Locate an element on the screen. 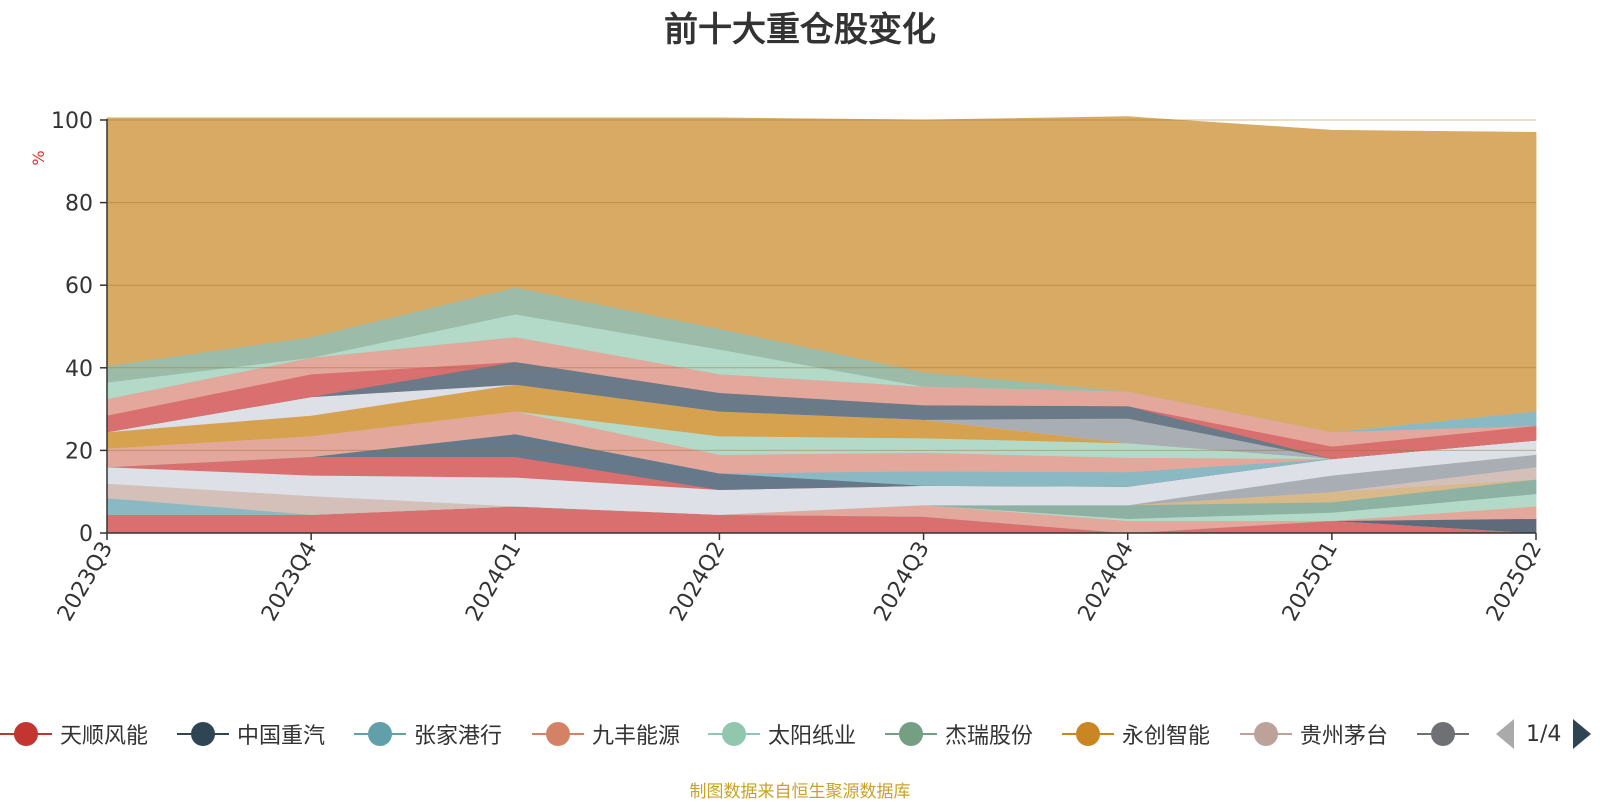  legend-label: 九丰能源 is located at coordinates (636, 736).